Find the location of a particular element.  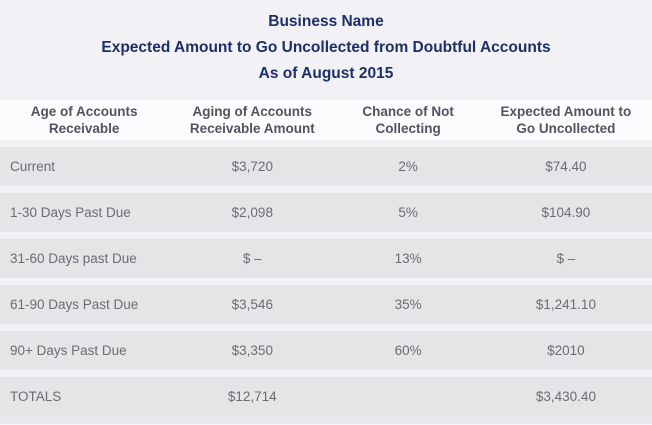

table-row-1-30-days: 1-30 Days Past Due $2,098 5% $104.90 is located at coordinates (326, 212).